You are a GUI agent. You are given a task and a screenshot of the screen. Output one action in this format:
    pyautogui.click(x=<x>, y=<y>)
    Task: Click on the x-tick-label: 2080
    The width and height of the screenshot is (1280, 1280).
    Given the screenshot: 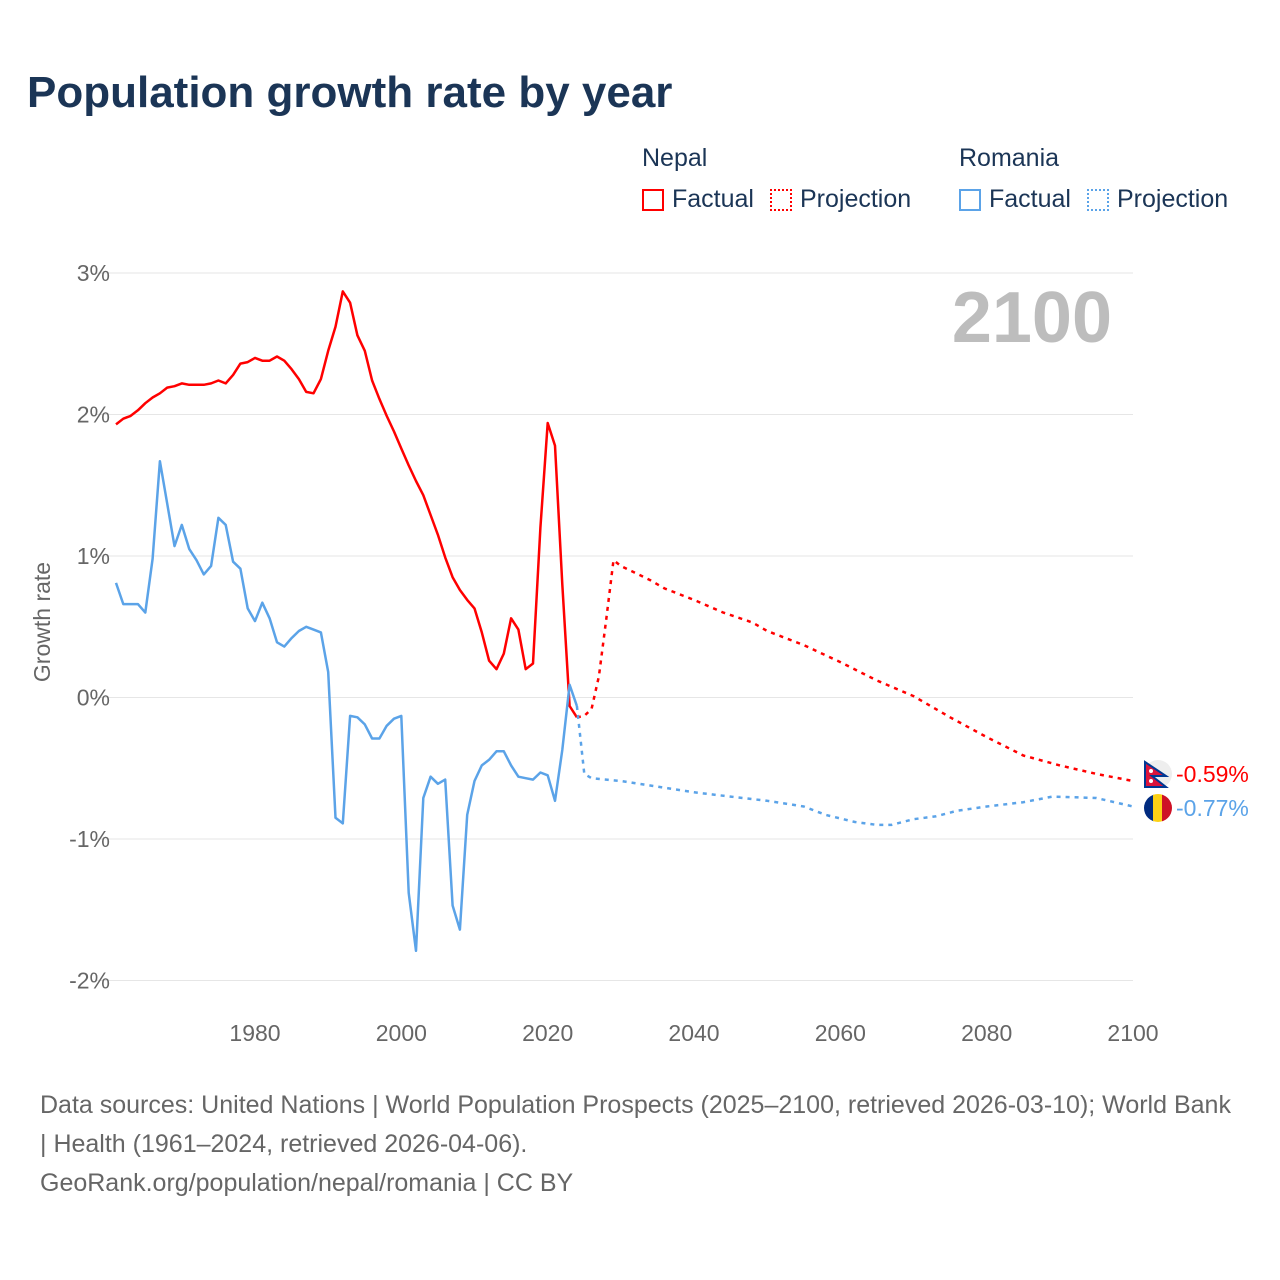 What is the action you would take?
    pyautogui.click(x=986, y=1033)
    